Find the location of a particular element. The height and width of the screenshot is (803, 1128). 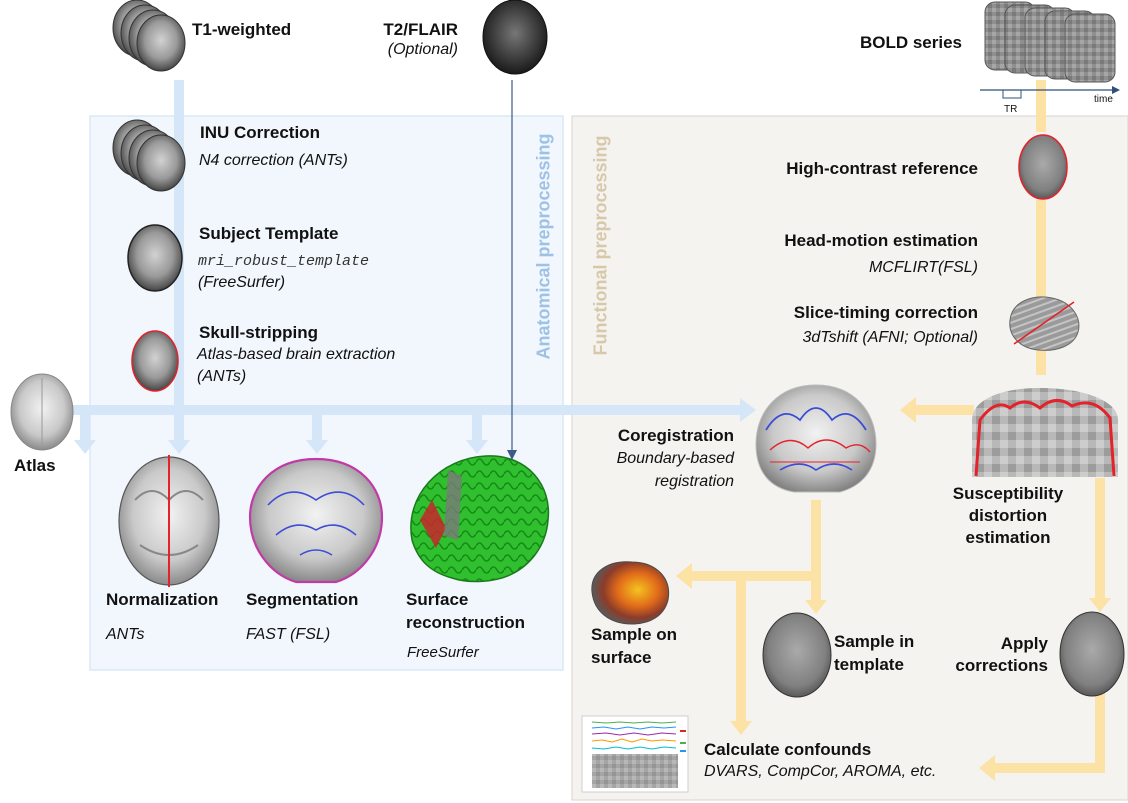

surface-recon-title-1: Surface is located at coordinates (437, 599).